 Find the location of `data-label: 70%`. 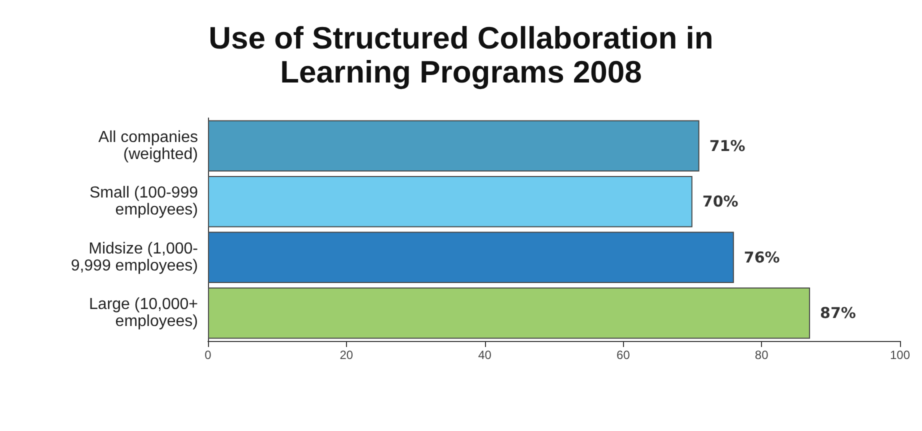

data-label: 70% is located at coordinates (720, 201).